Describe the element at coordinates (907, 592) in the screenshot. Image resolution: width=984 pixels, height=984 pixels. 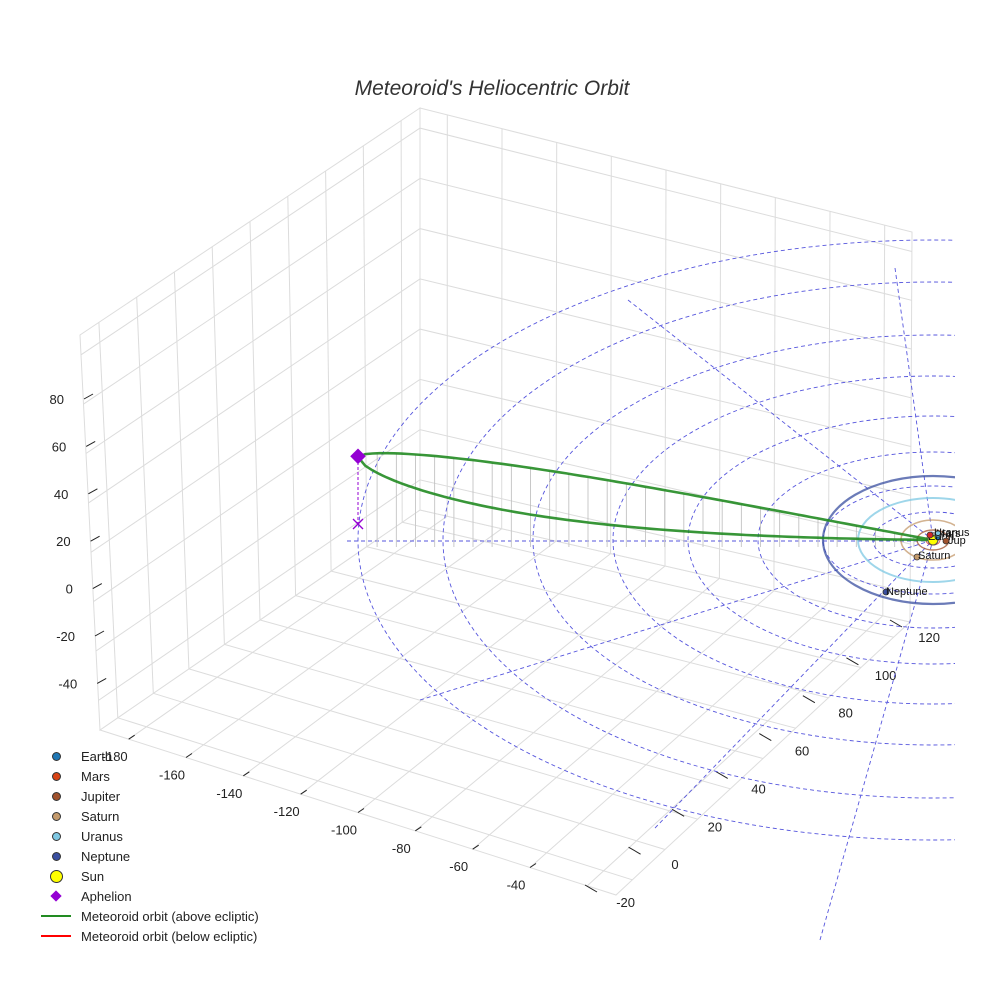
I see `neptune-label: Neptune` at that location.